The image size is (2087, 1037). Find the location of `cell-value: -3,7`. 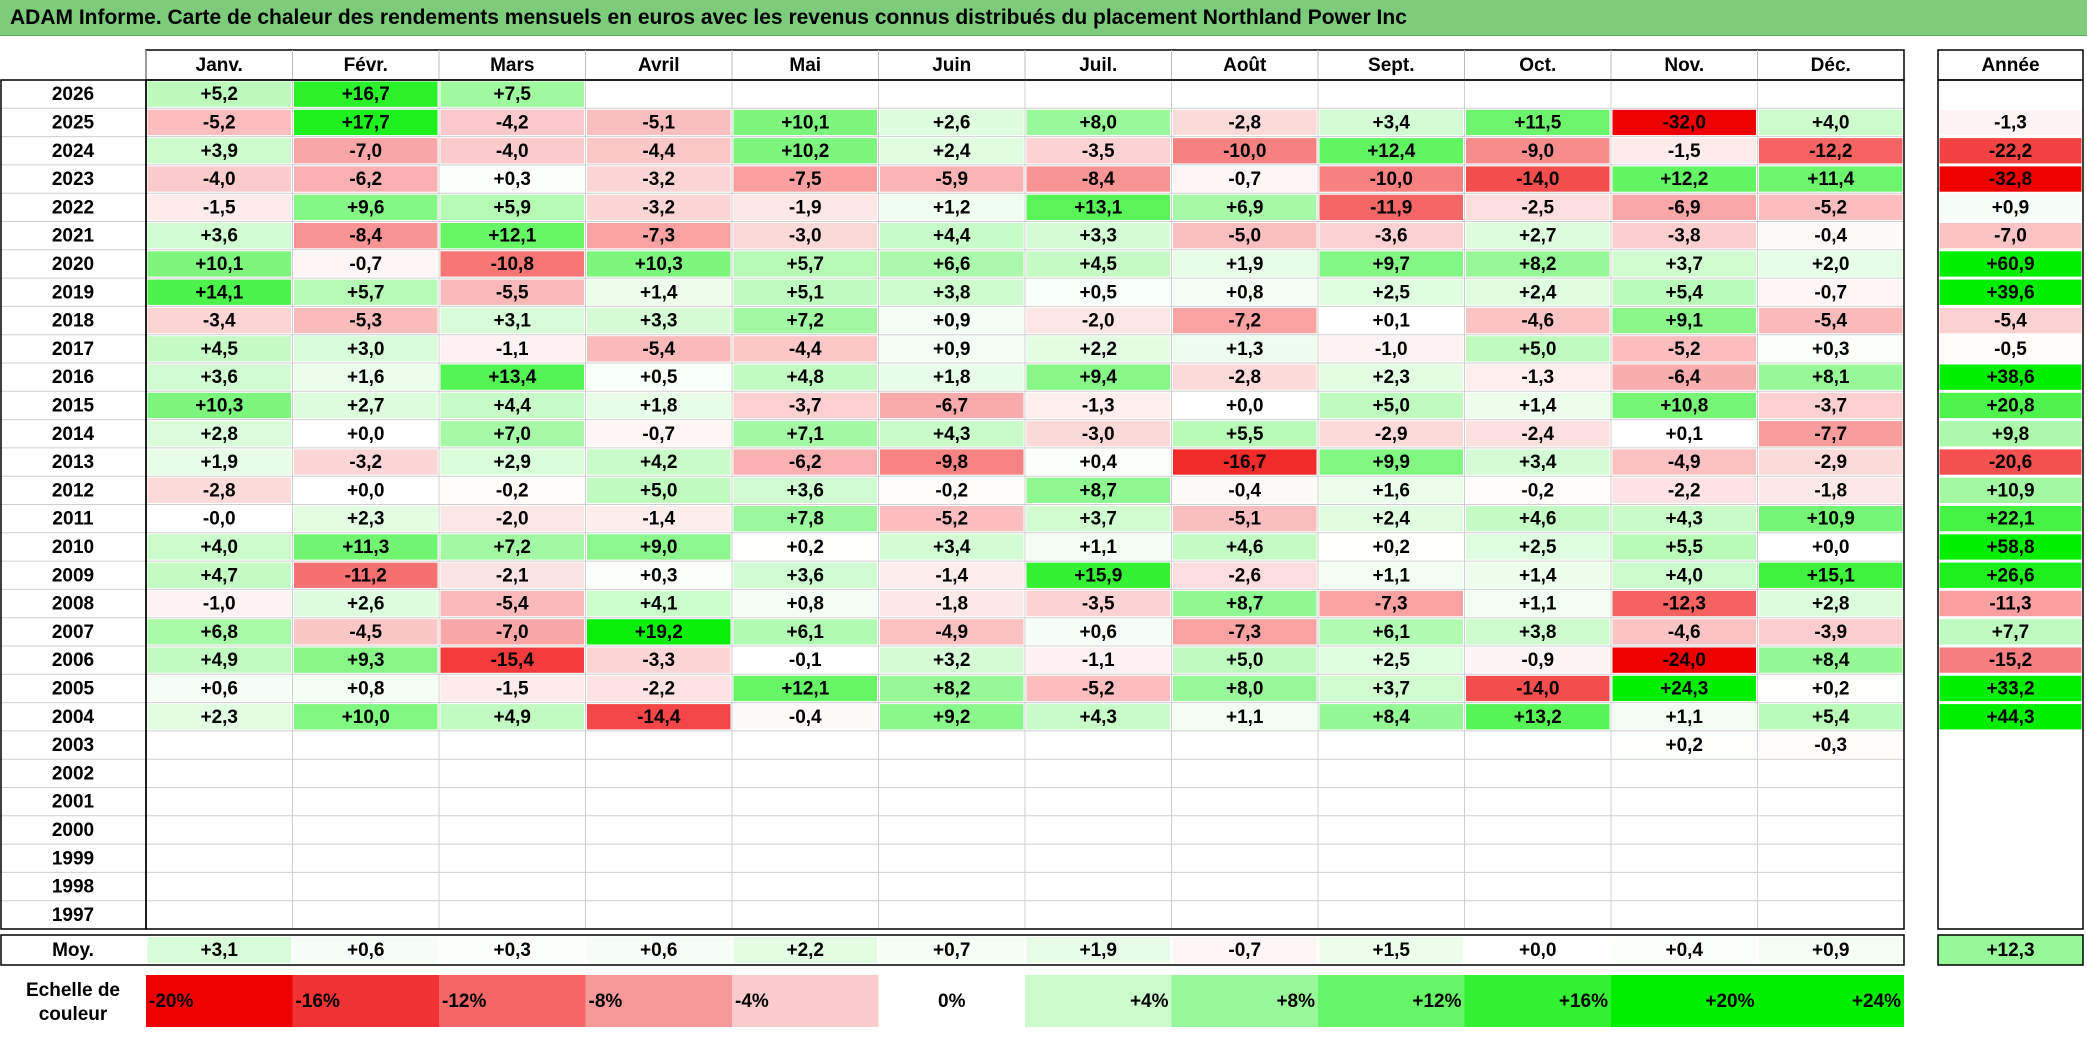

cell-value: -3,7 is located at coordinates (1830, 405).